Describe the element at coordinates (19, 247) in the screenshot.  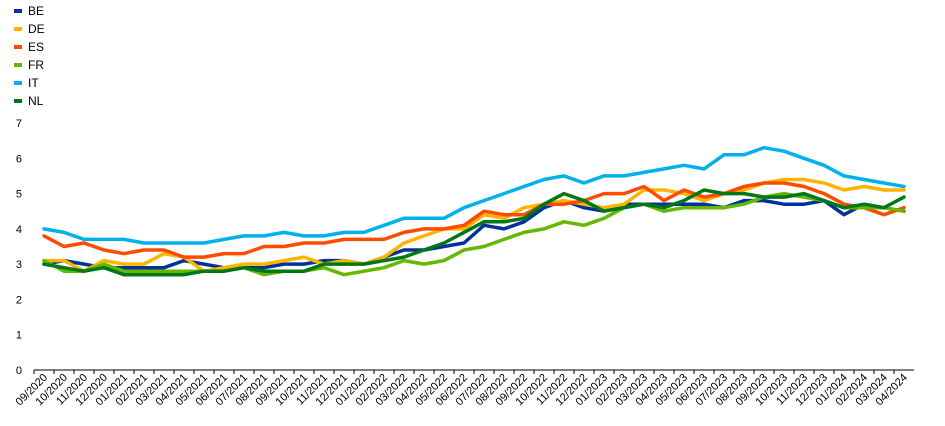
I see `y-axis: 0 1 2 3 4 5 6 7` at that location.